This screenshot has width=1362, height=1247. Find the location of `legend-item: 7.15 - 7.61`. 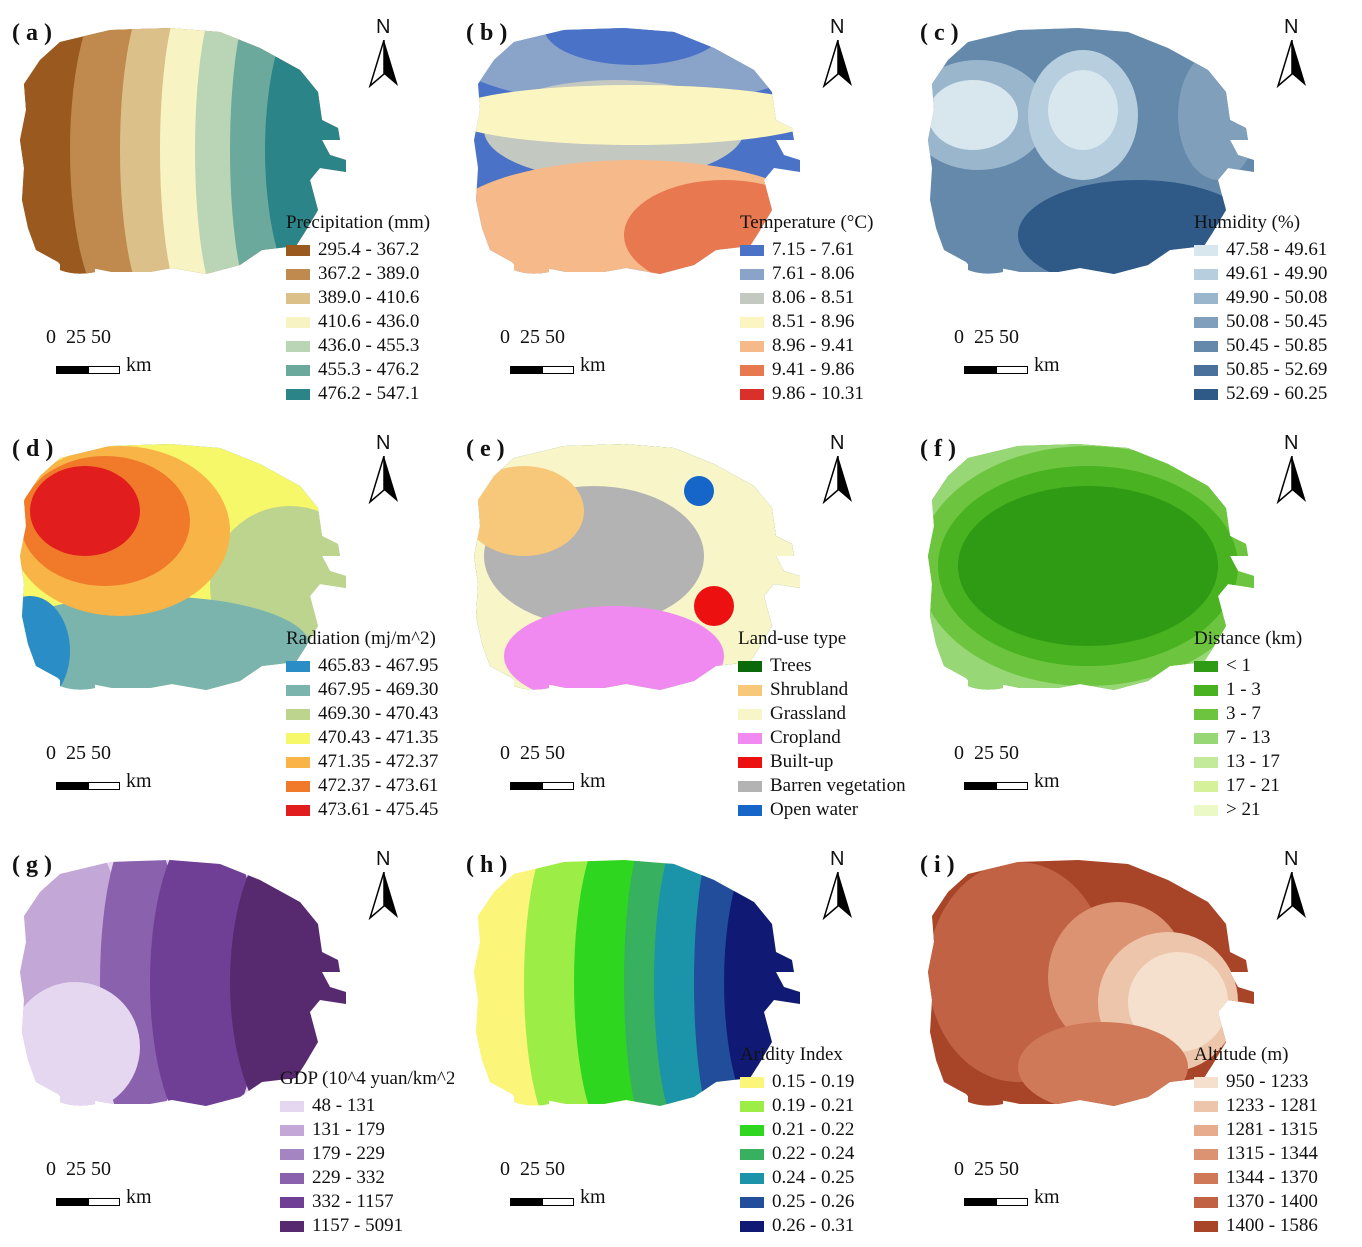

legend-item: 7.15 - 7.61 is located at coordinates (824, 250).